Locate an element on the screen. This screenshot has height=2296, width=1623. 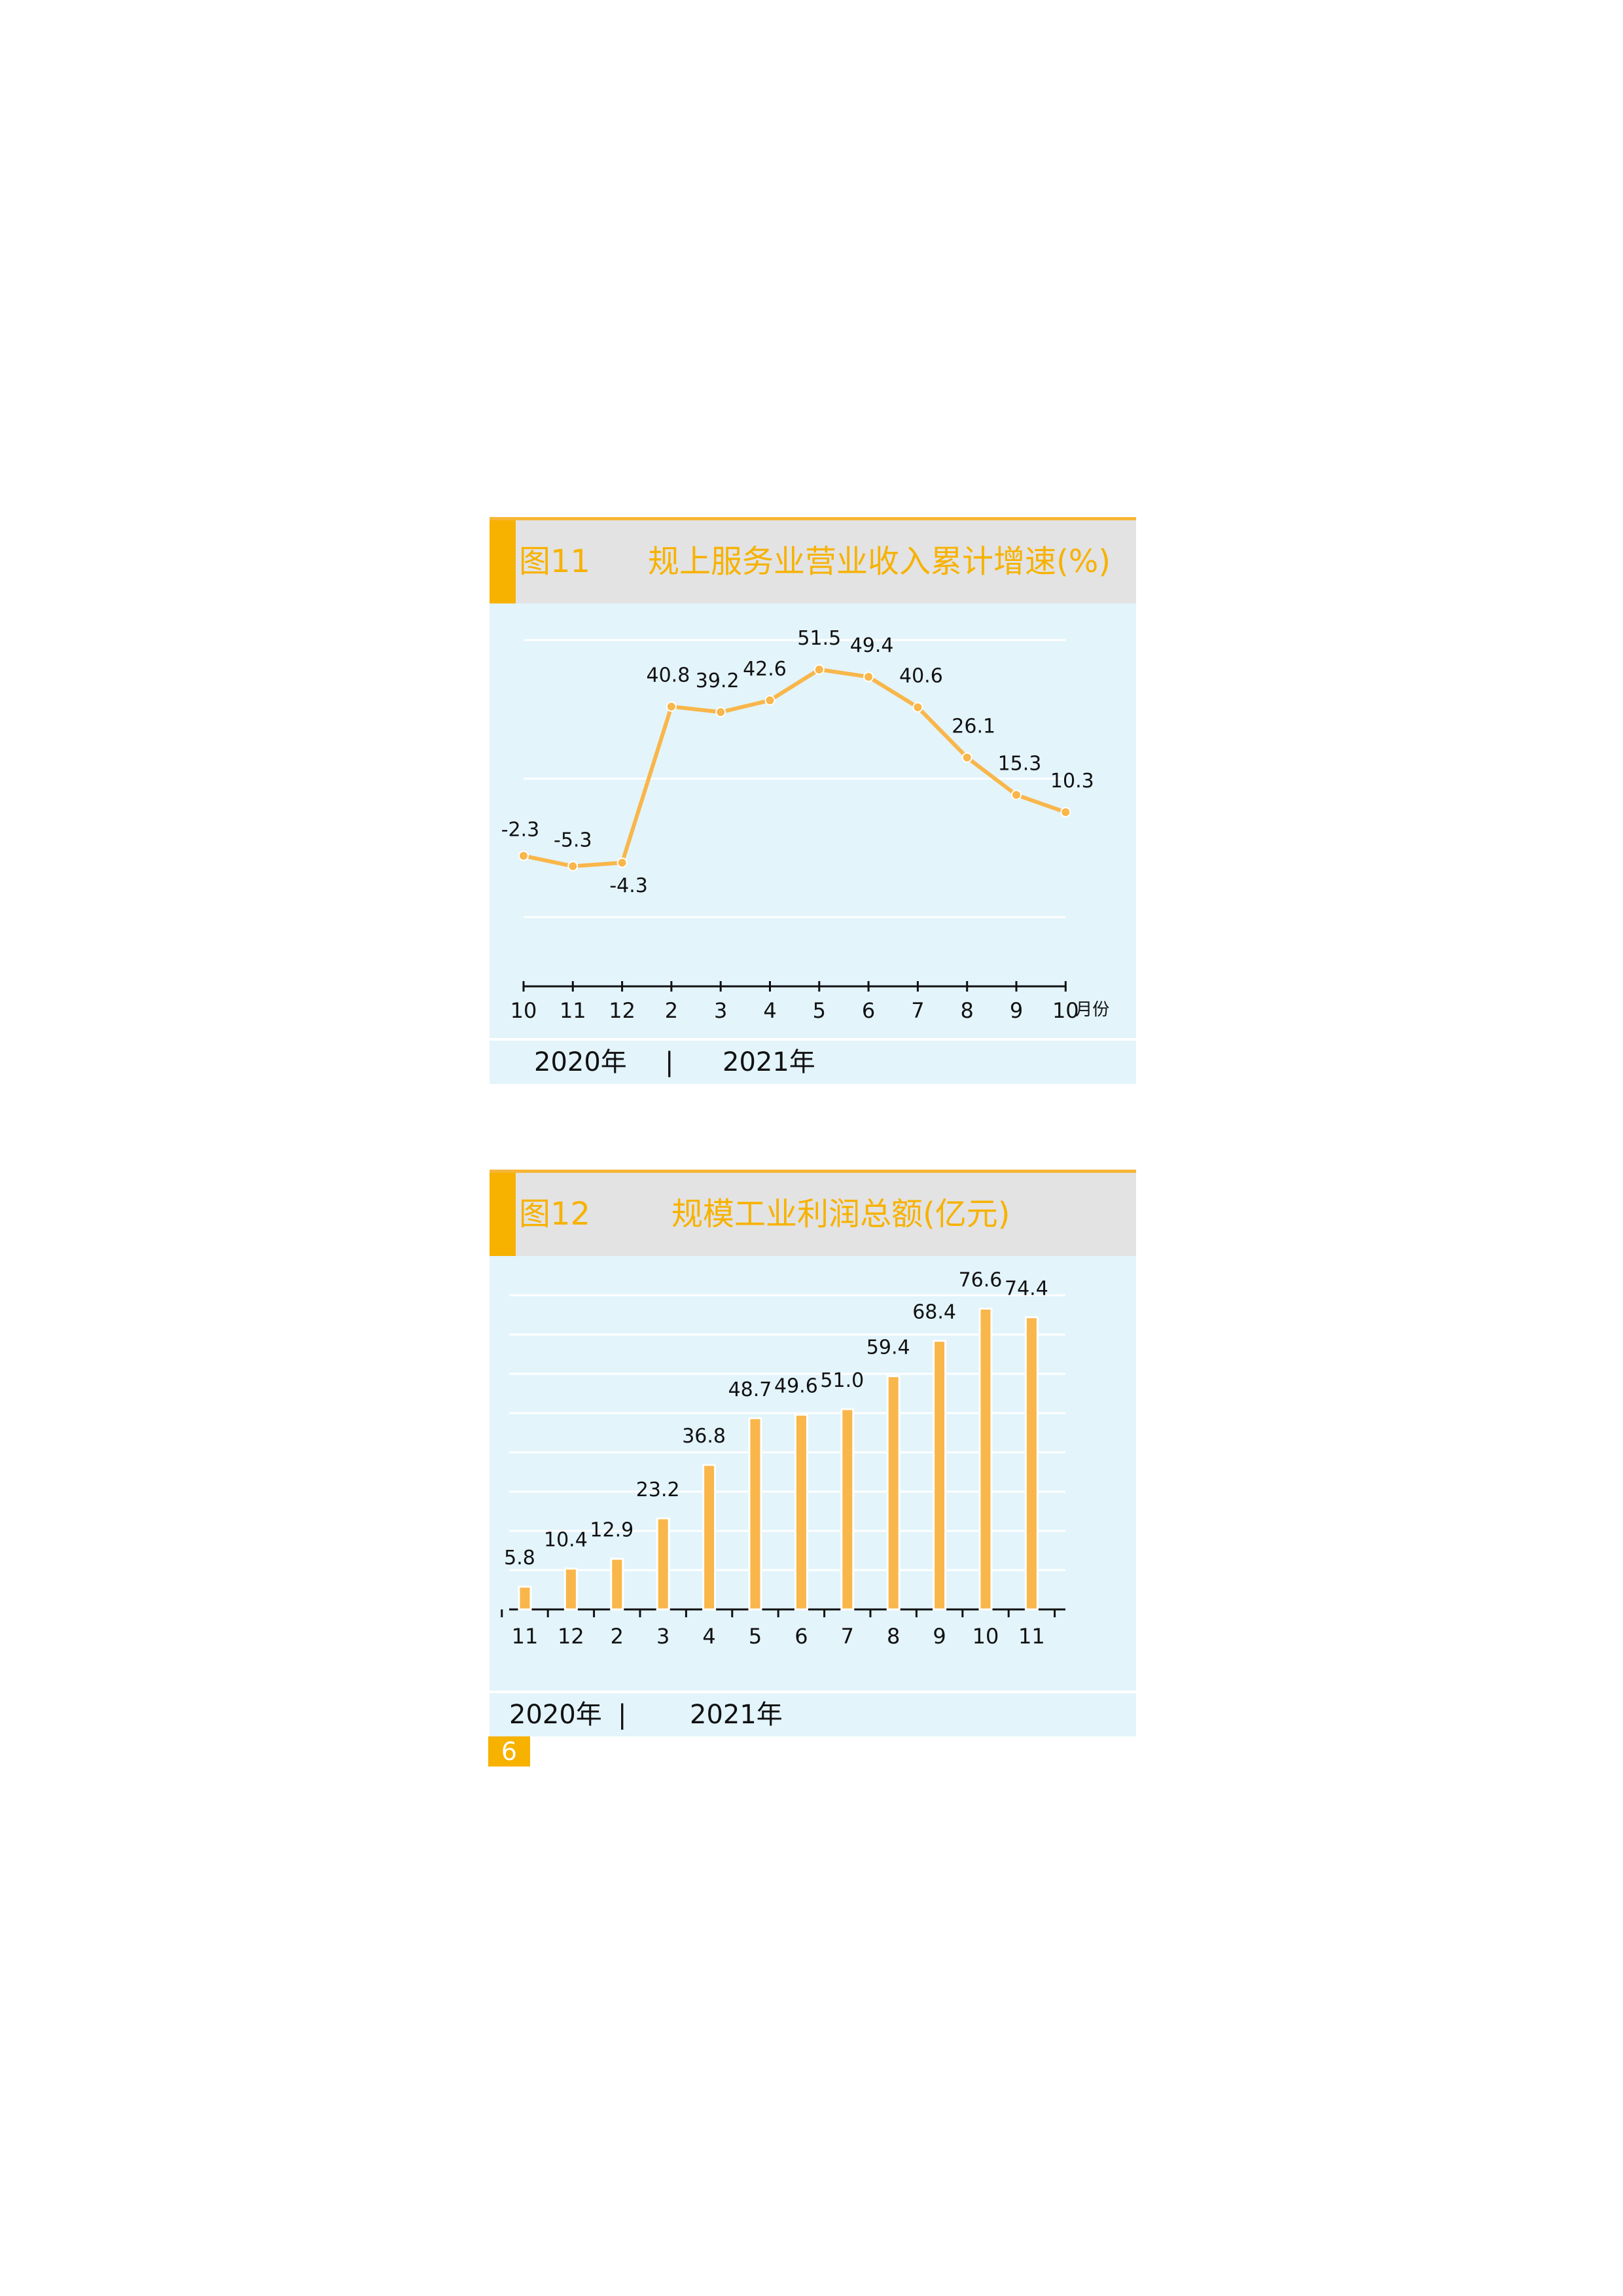
data-label: 10.3 is located at coordinates (1072, 782).